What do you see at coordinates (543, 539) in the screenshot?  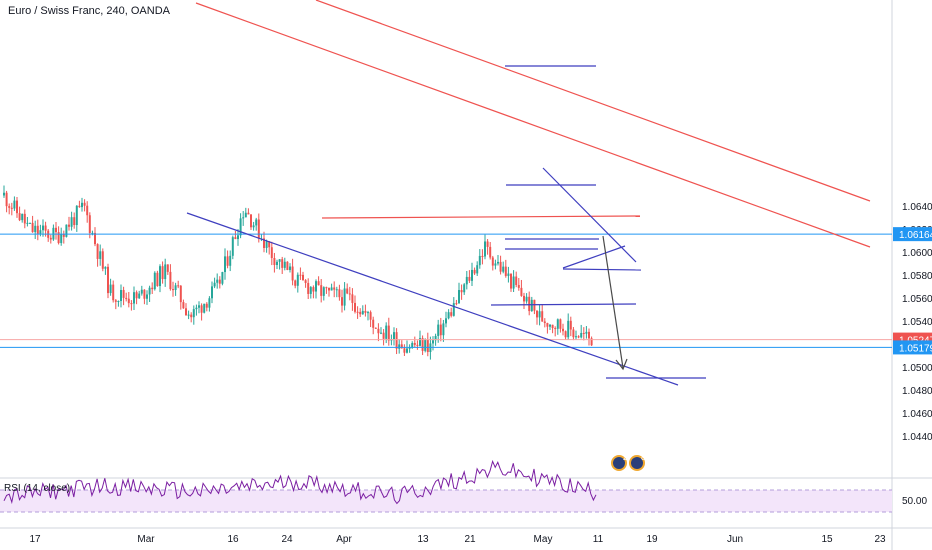 I see `x-tick-label: May` at bounding box center [543, 539].